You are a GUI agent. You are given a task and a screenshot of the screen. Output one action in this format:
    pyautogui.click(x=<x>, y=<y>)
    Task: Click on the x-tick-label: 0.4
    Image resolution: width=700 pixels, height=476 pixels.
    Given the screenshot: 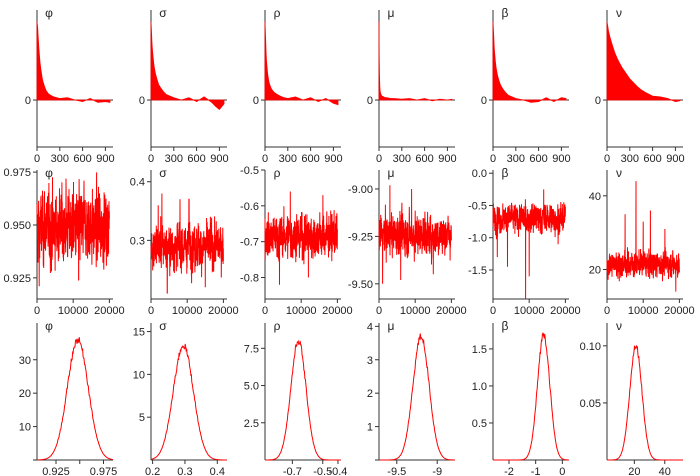 What is the action you would take?
    pyautogui.click(x=217, y=471)
    